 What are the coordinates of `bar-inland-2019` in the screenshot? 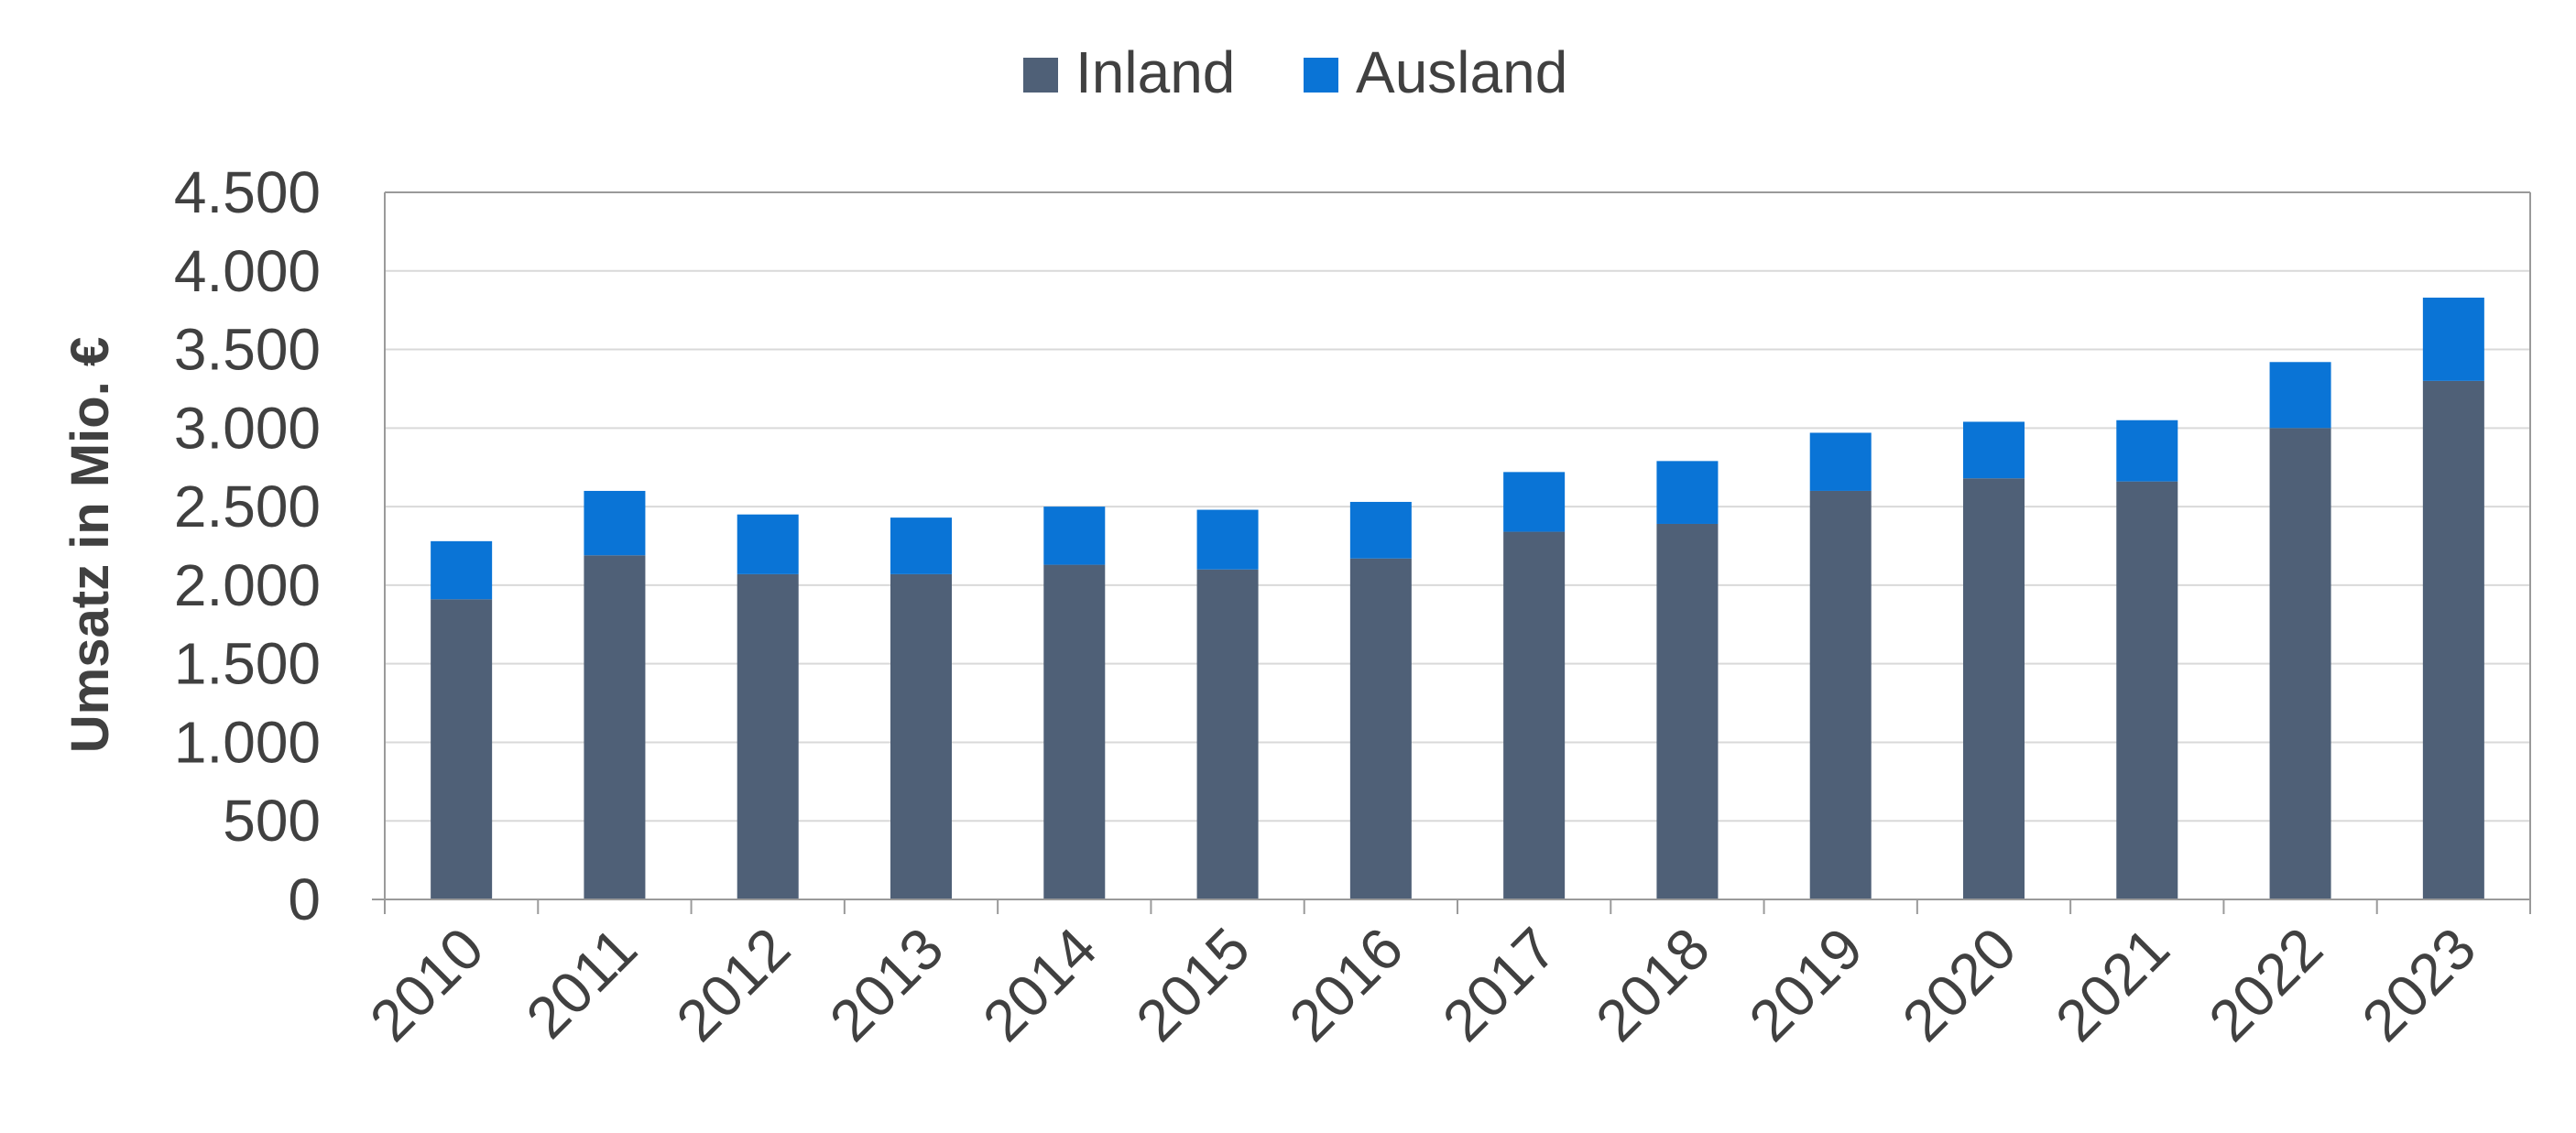 It's located at (1841, 694).